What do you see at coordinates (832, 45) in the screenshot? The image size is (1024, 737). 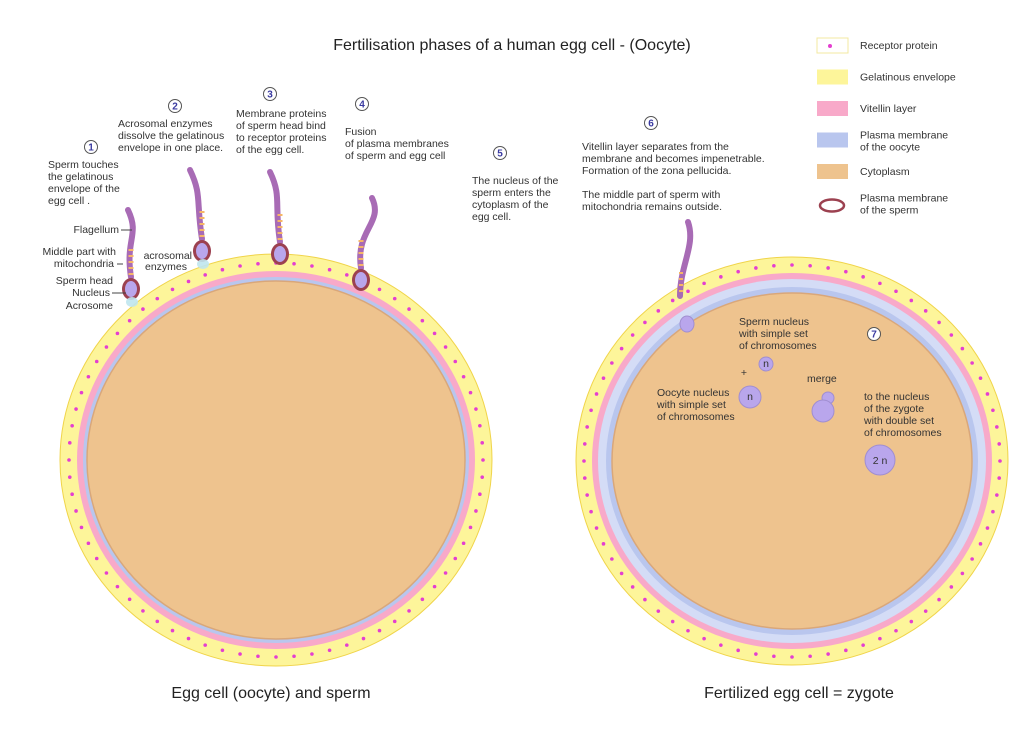 I see `receptor-swatch` at bounding box center [832, 45].